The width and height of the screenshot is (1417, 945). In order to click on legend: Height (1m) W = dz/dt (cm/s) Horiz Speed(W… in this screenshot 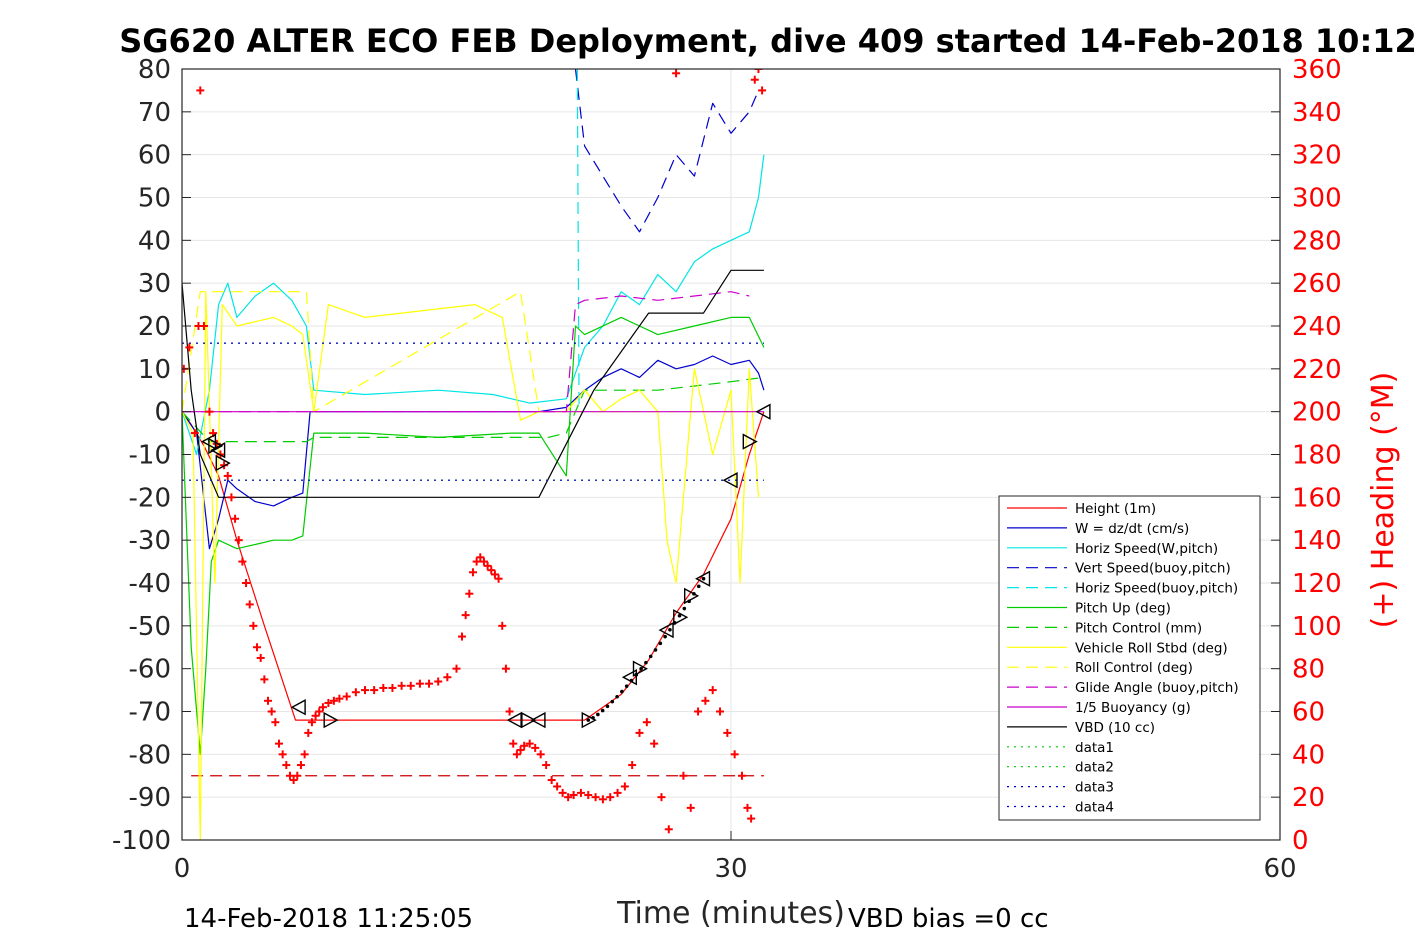, I will do `click(1129, 658)`.